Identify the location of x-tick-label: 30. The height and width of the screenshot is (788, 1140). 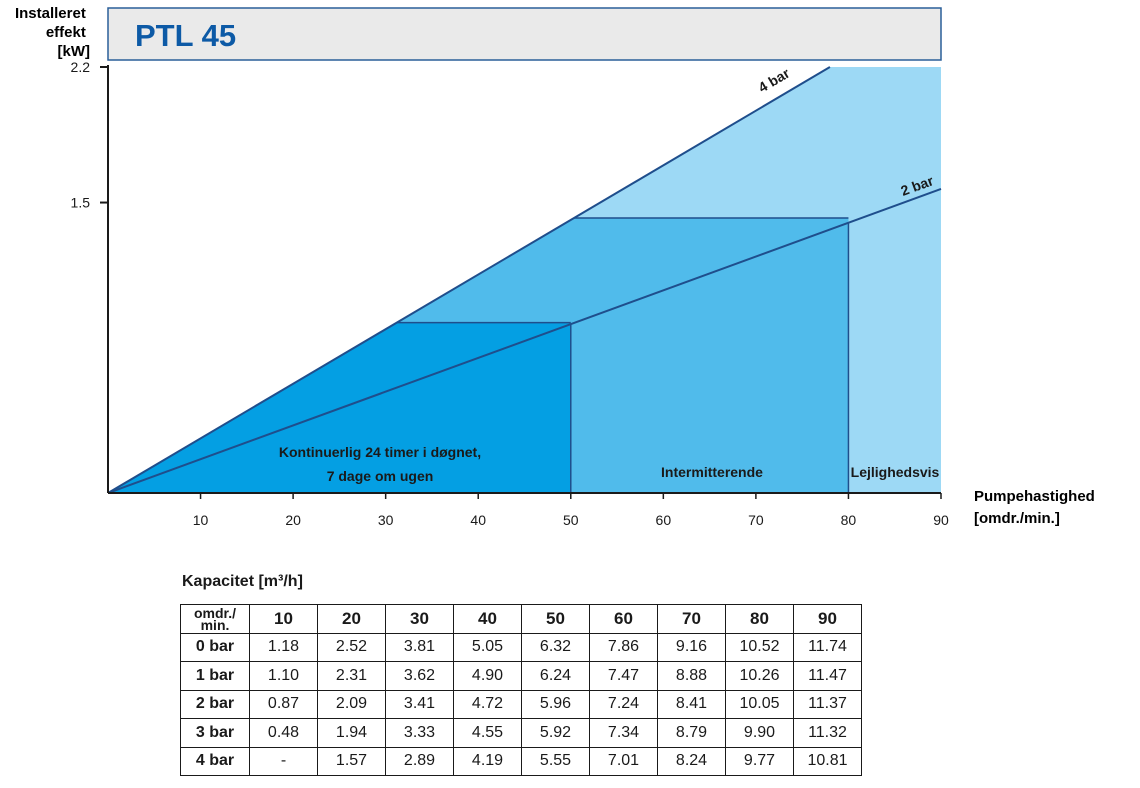
(386, 520).